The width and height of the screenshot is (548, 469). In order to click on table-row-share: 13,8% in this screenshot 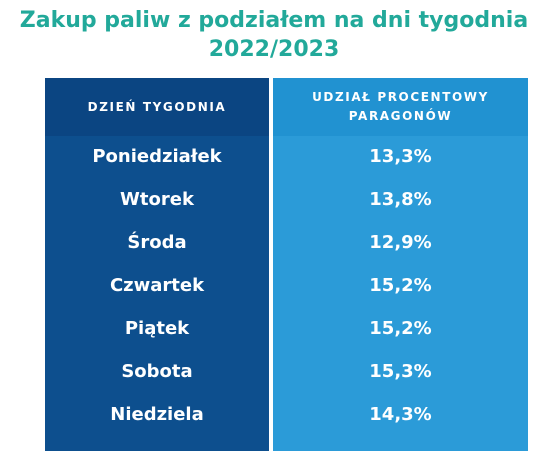, I will do `click(400, 199)`.